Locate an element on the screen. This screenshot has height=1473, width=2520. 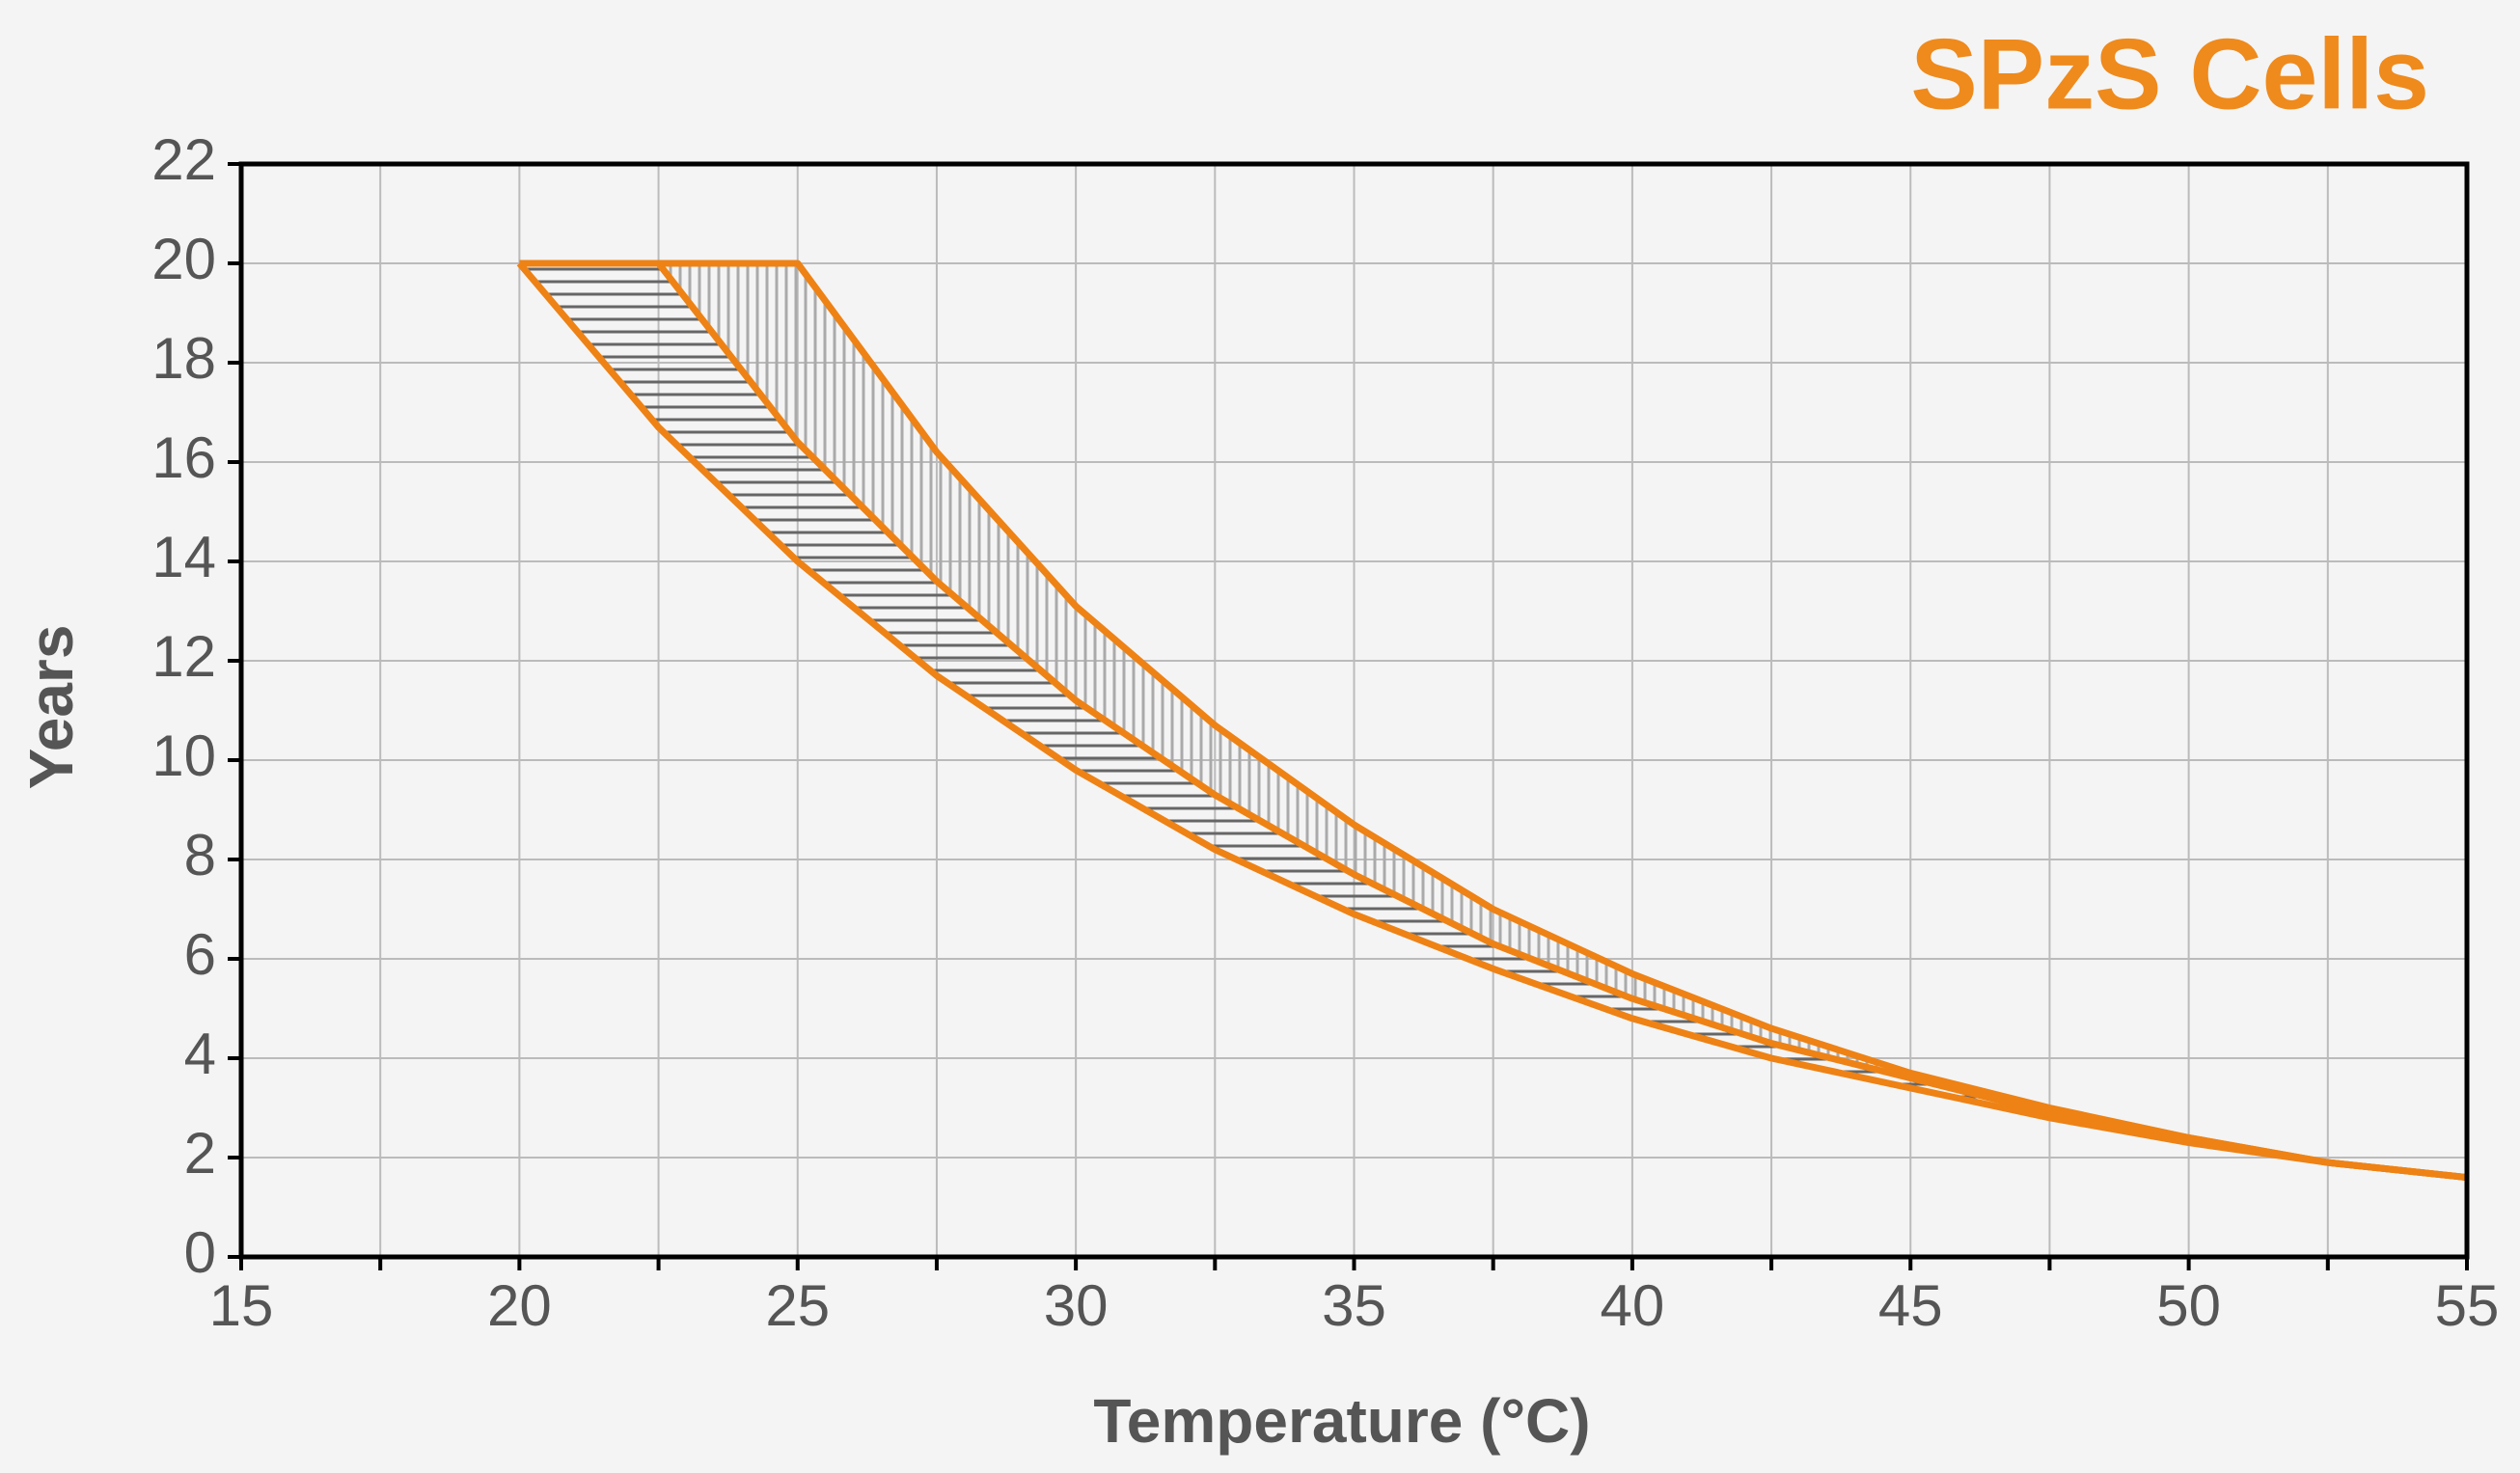
y-tick-label: 8 is located at coordinates (200, 855).